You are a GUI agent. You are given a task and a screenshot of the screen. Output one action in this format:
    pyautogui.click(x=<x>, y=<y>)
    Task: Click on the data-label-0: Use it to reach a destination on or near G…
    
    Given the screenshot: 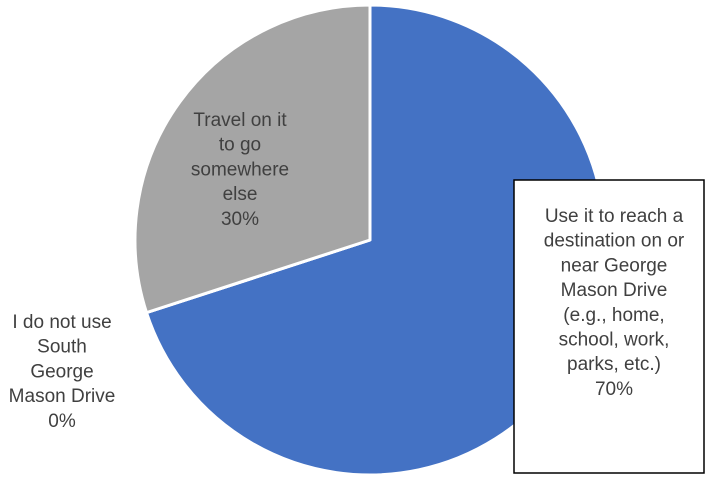 What is the action you would take?
    pyautogui.click(x=614, y=303)
    